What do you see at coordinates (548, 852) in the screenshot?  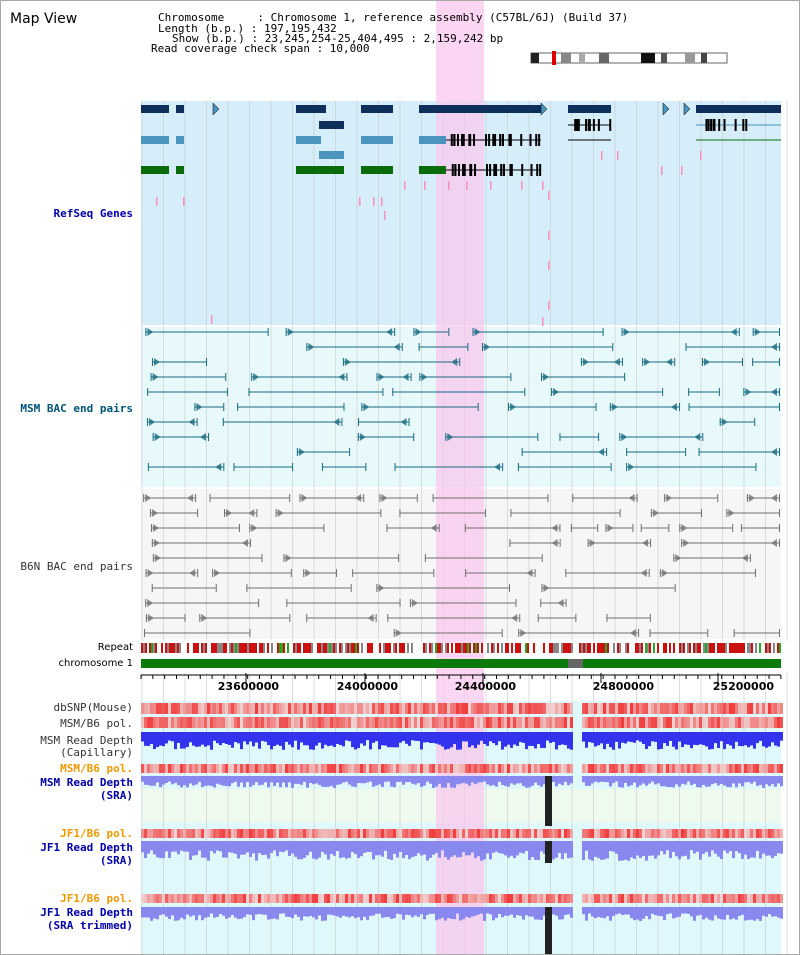 I see `coverage-spike` at bounding box center [548, 852].